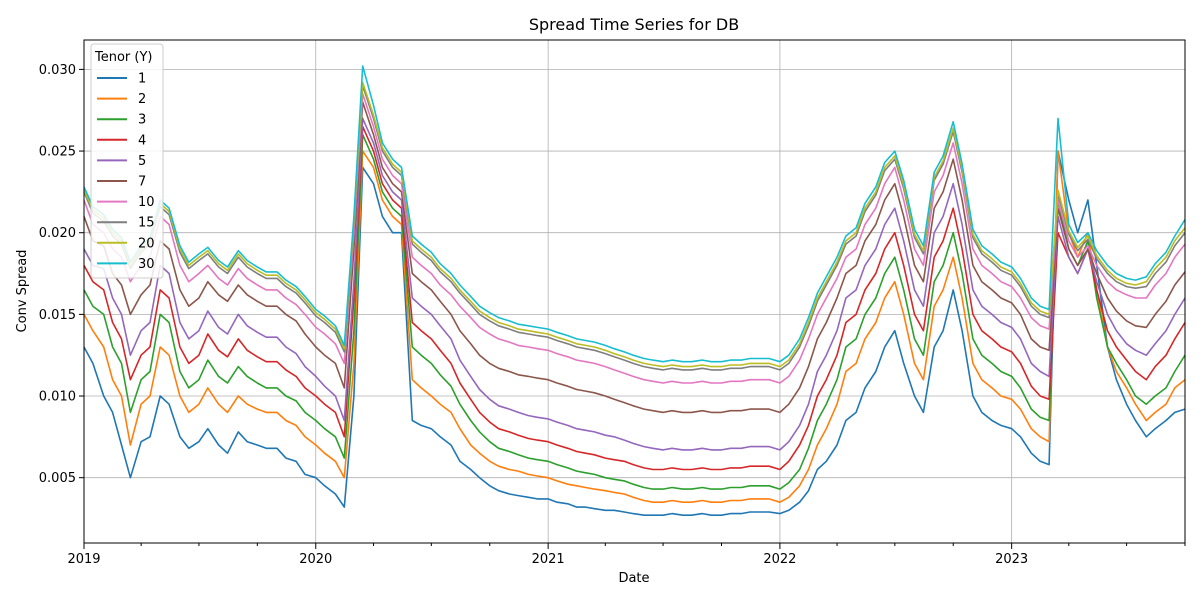 This screenshot has width=1200, height=600. I want to click on legend-label-30: 30, so click(146, 264).